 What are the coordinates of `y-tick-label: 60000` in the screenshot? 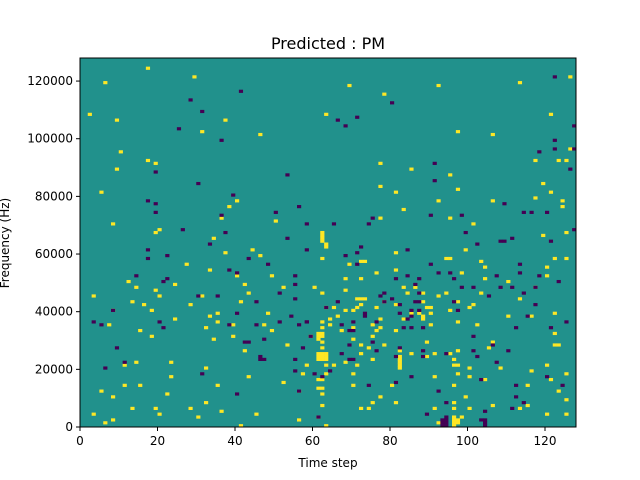 It's located at (54, 254).